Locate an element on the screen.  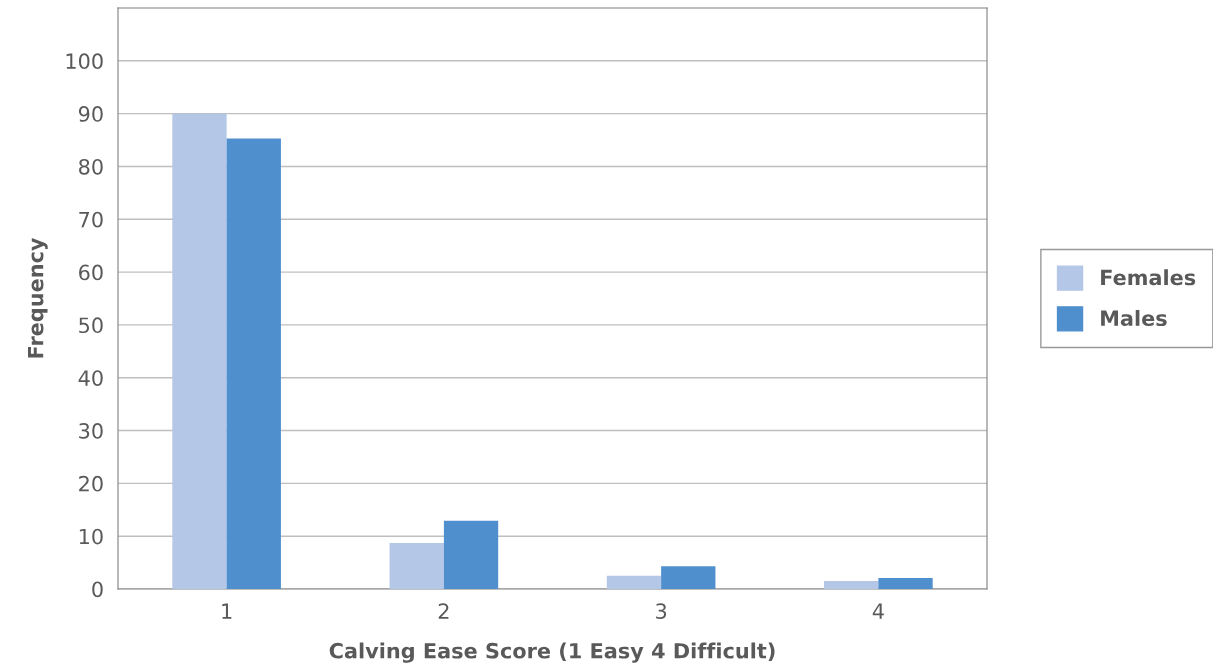
x-tick-label: 2 is located at coordinates (443, 611).